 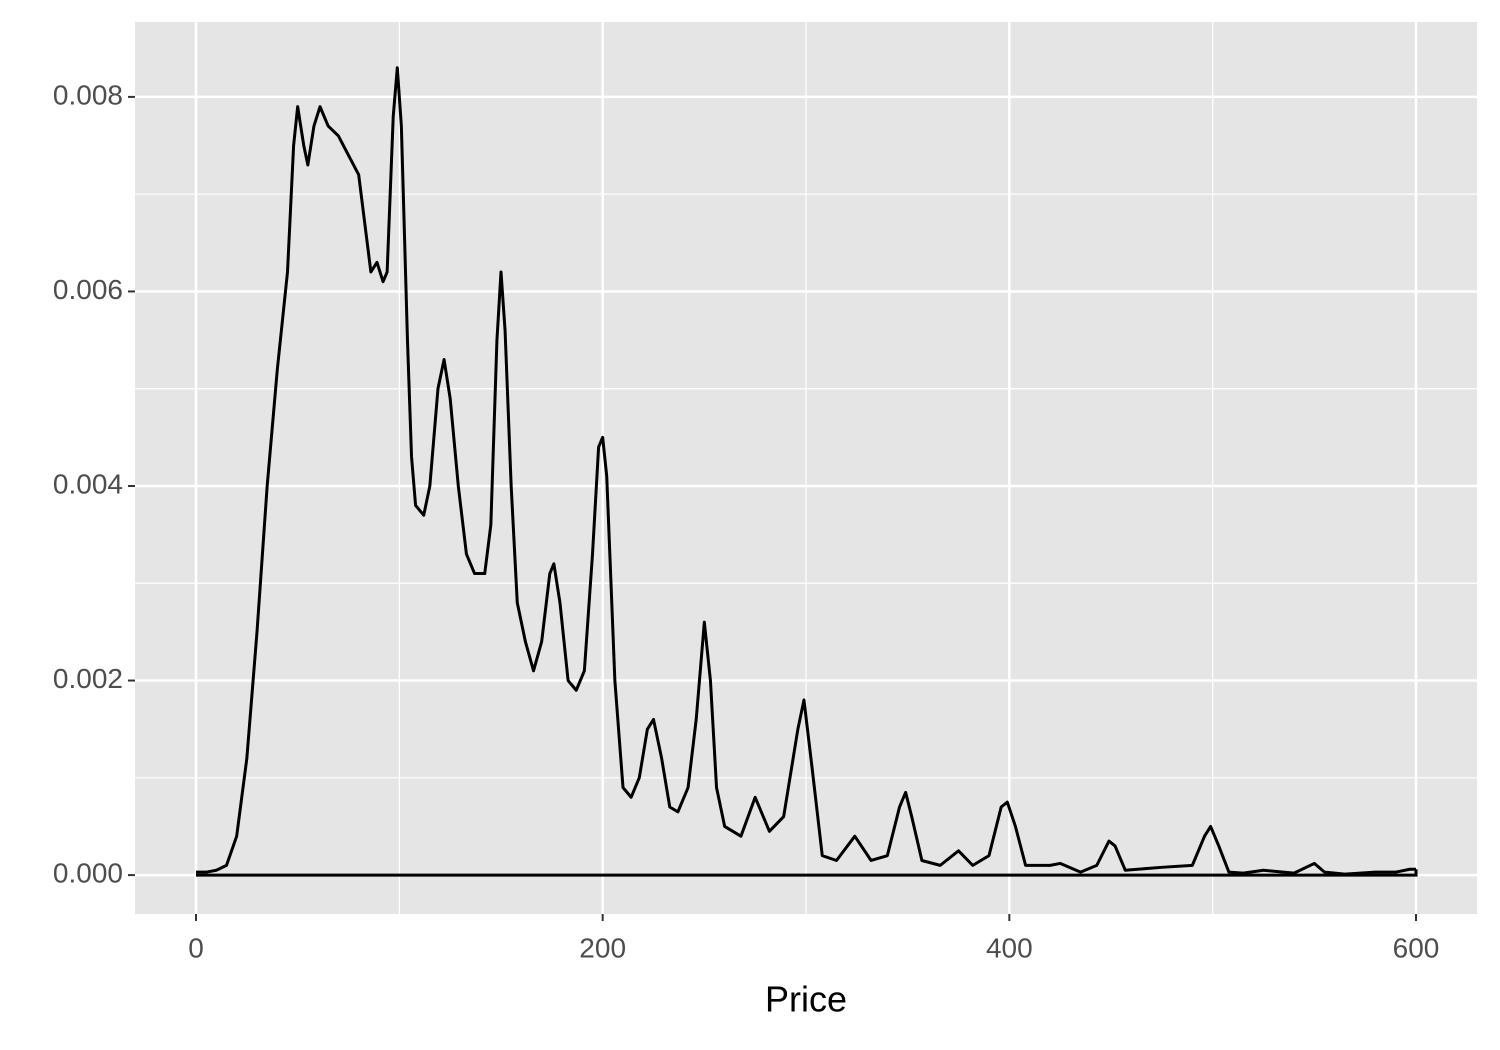 I want to click on y-tick-label: 0.008, so click(x=88, y=94).